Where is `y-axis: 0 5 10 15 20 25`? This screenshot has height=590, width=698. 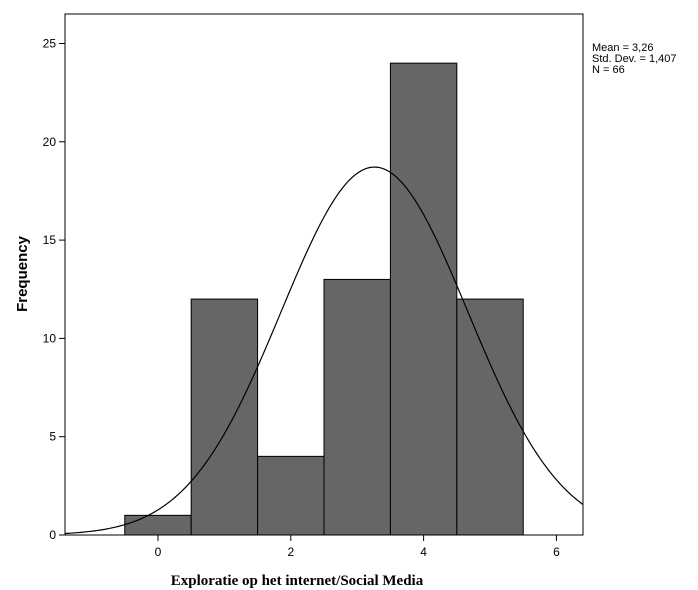 y-axis: 0 5 10 15 20 25 is located at coordinates (54, 289).